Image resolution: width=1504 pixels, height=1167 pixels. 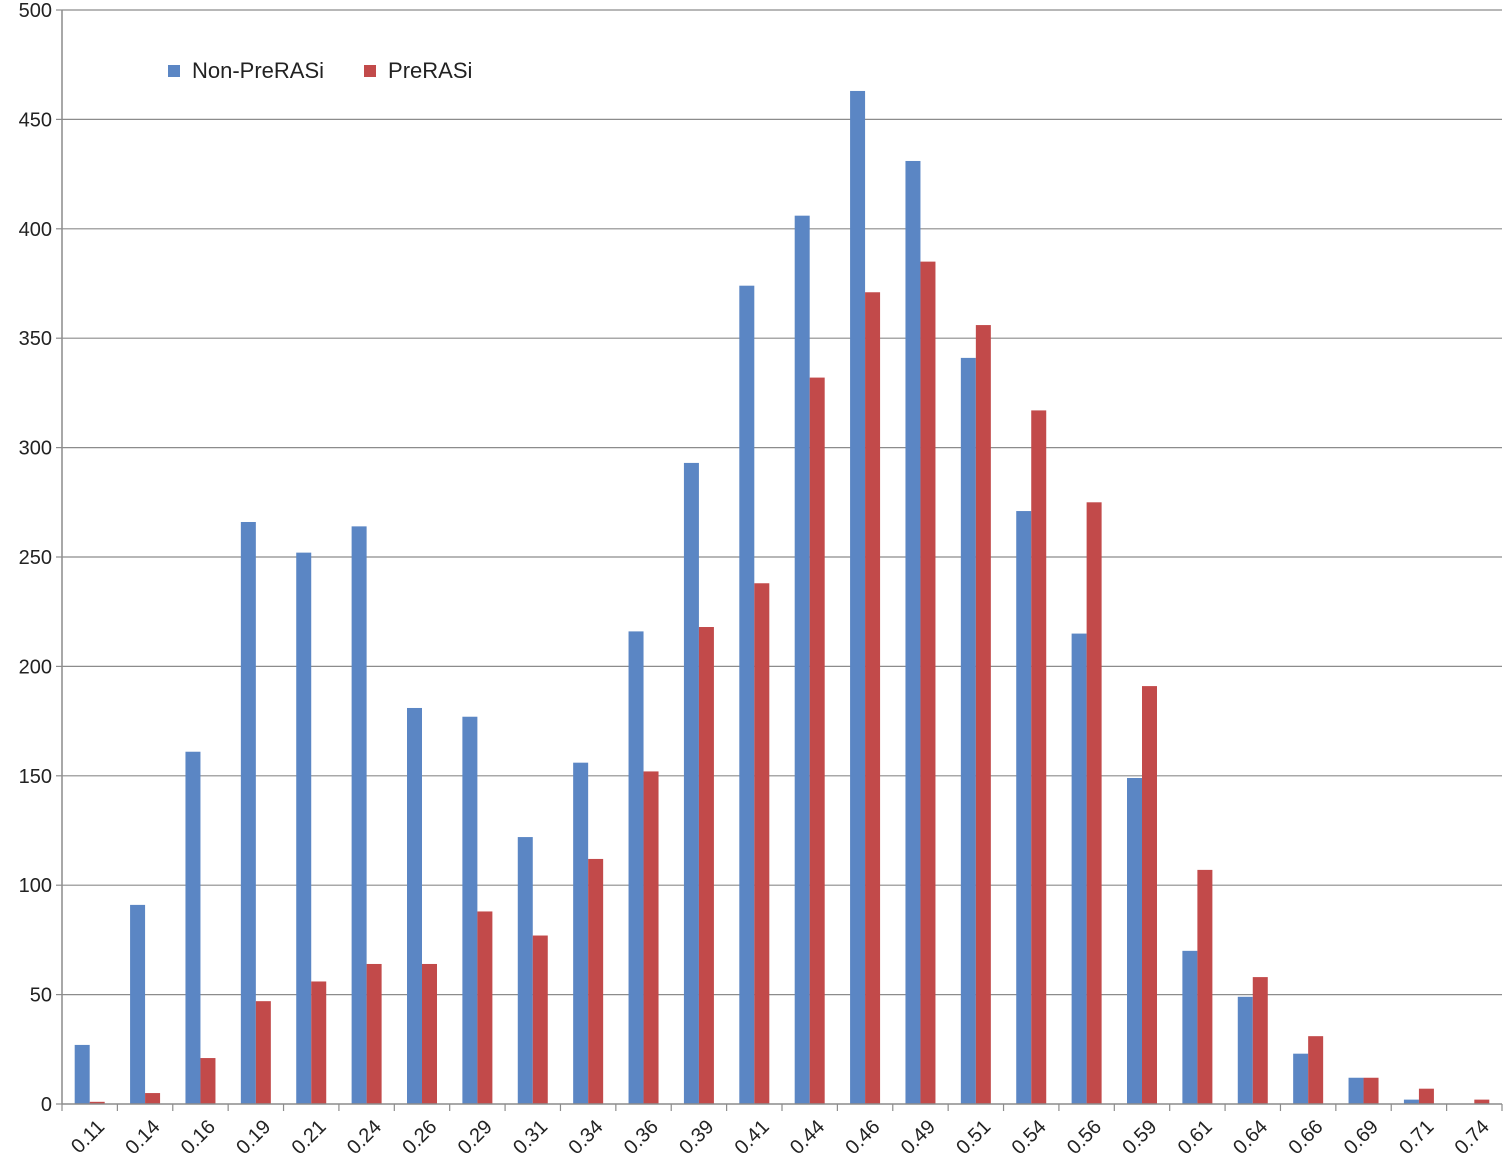 I want to click on bar-non-prerasi-0.29, so click(x=470, y=910).